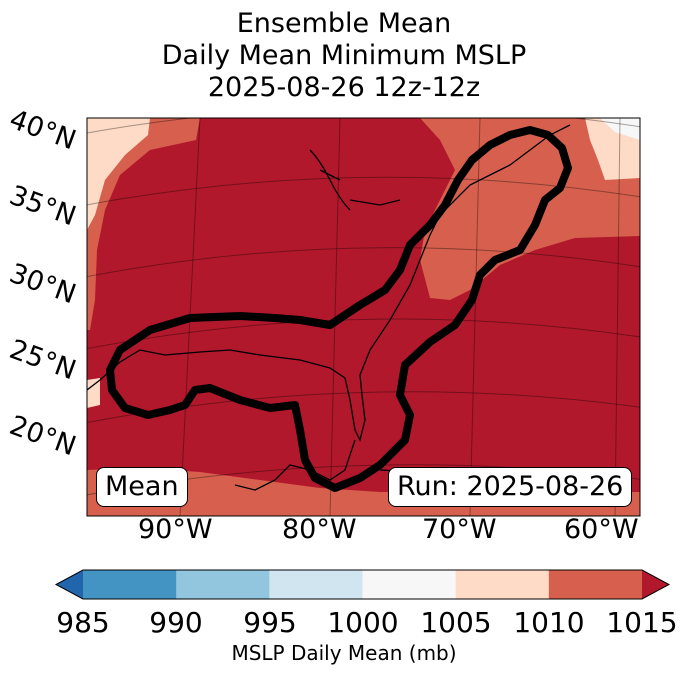 The width and height of the screenshot is (688, 674). What do you see at coordinates (510, 487) in the screenshot?
I see `run-label-box: Run: 2025-08-26` at bounding box center [510, 487].